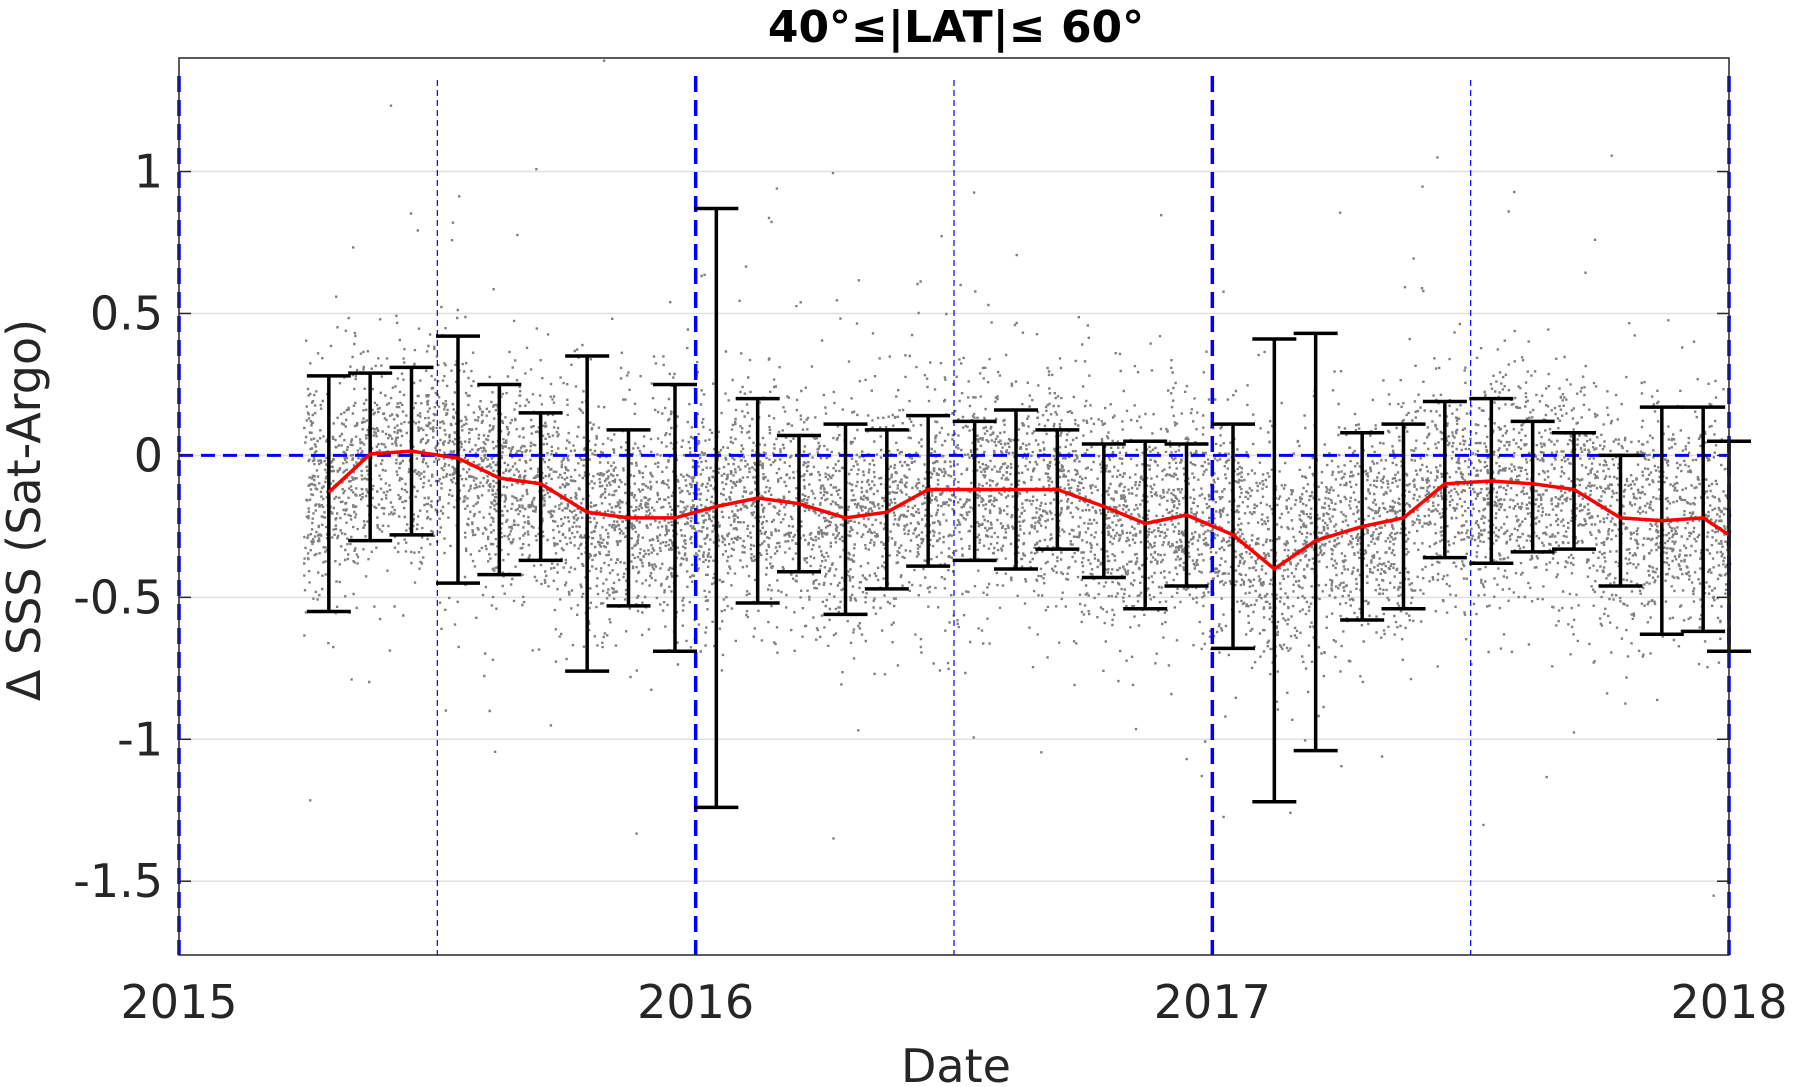 The image size is (1793, 1087). I want to click on x-tick-labels: 2015 2016 2017 2018, so click(953, 1002).